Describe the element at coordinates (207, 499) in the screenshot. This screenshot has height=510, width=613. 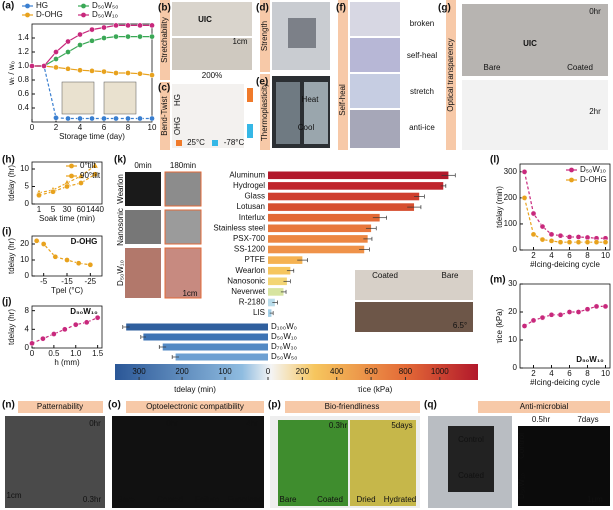
I see `photo-label: Failure` at that location.